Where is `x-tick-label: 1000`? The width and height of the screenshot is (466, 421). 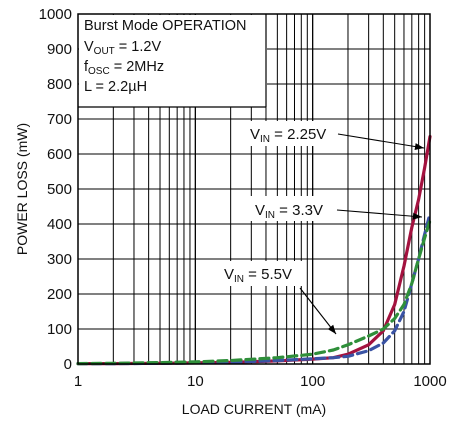
x-tick-label: 1000 is located at coordinates (429, 381).